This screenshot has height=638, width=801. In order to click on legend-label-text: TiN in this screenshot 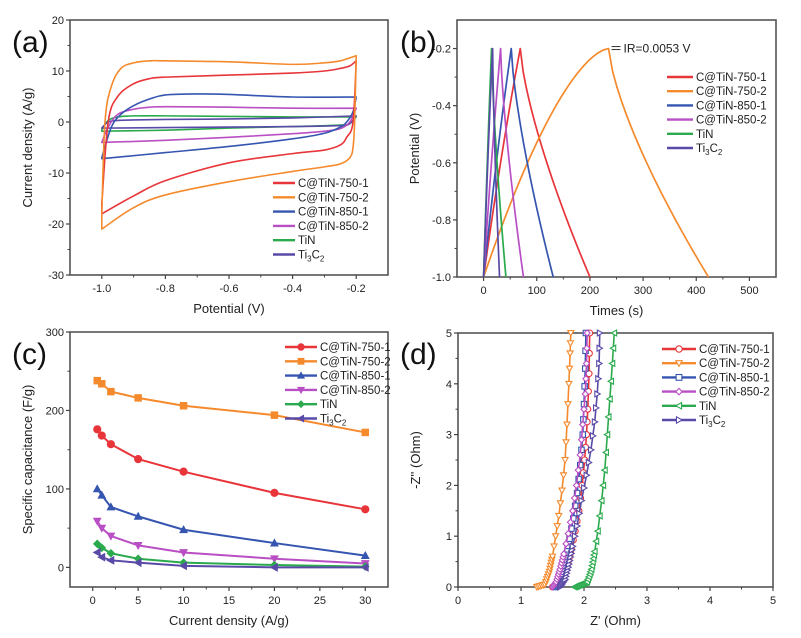, I will do `click(306, 241)`.